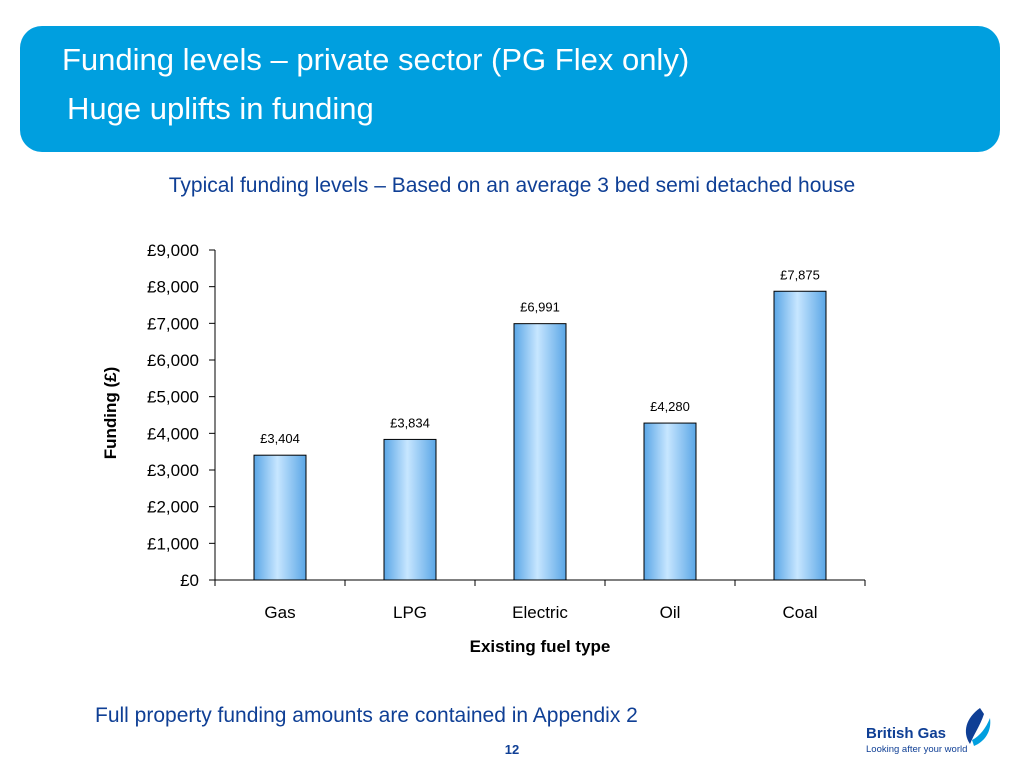 The height and width of the screenshot is (768, 1024). Describe the element at coordinates (173, 397) in the screenshot. I see `y-tick-label: £5,000` at that location.